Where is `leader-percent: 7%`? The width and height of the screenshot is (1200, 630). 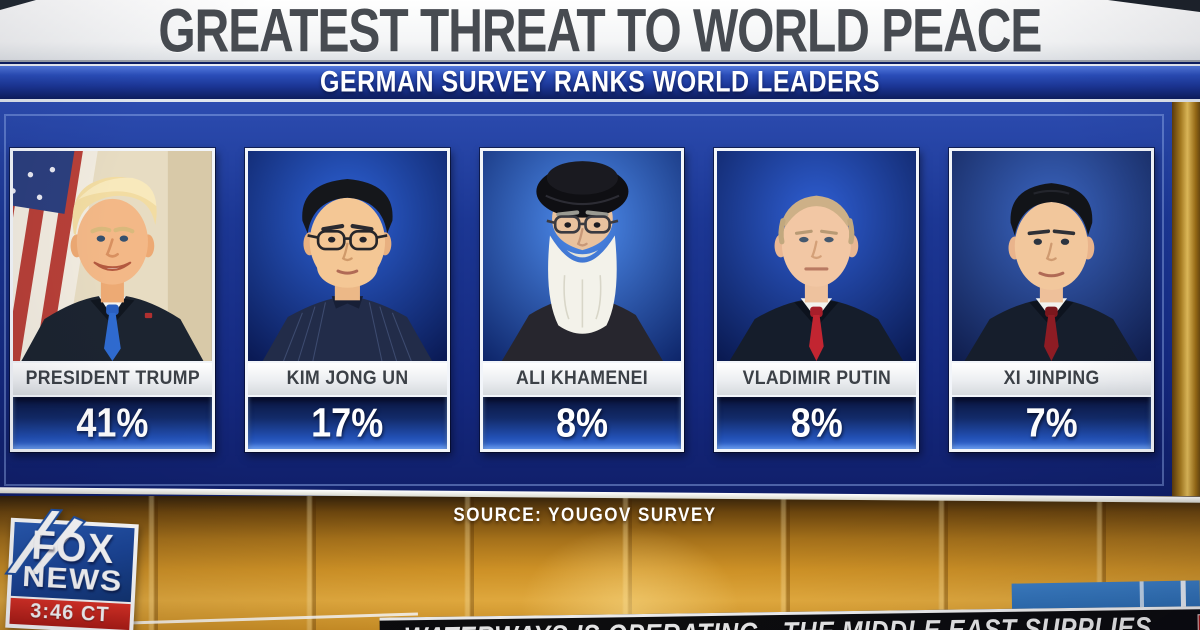
leader-percent: 7% is located at coordinates (1051, 422).